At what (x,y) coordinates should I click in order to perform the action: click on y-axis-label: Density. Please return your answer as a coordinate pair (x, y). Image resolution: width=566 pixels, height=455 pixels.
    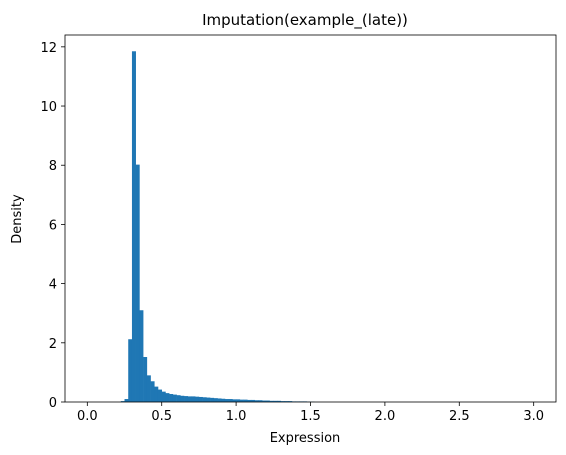
    Looking at the image, I should click on (17, 219).